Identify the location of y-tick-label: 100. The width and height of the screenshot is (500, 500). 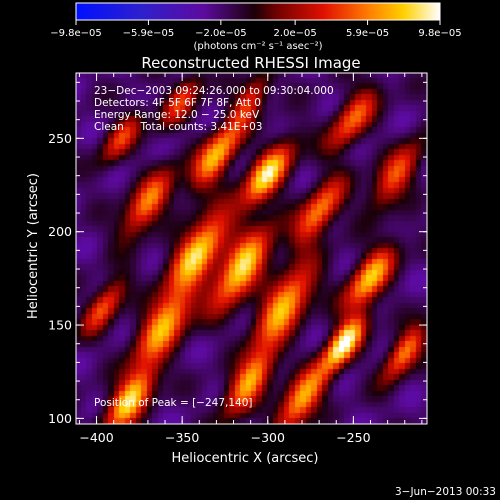
(60, 418).